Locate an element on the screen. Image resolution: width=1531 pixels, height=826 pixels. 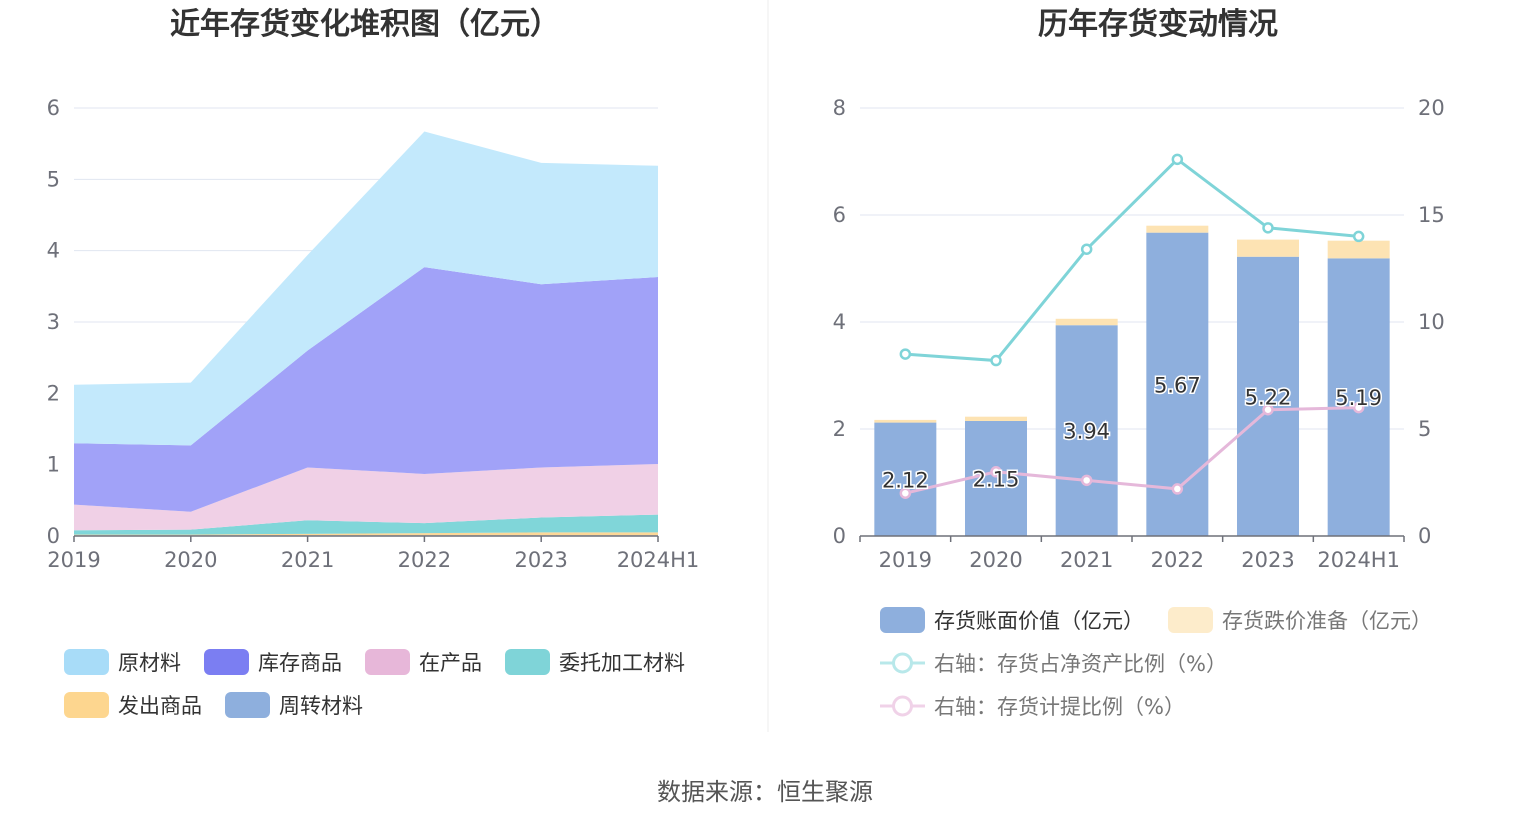
legend-label-impairment: 存货跌价准备（亿元） is located at coordinates (1327, 621).